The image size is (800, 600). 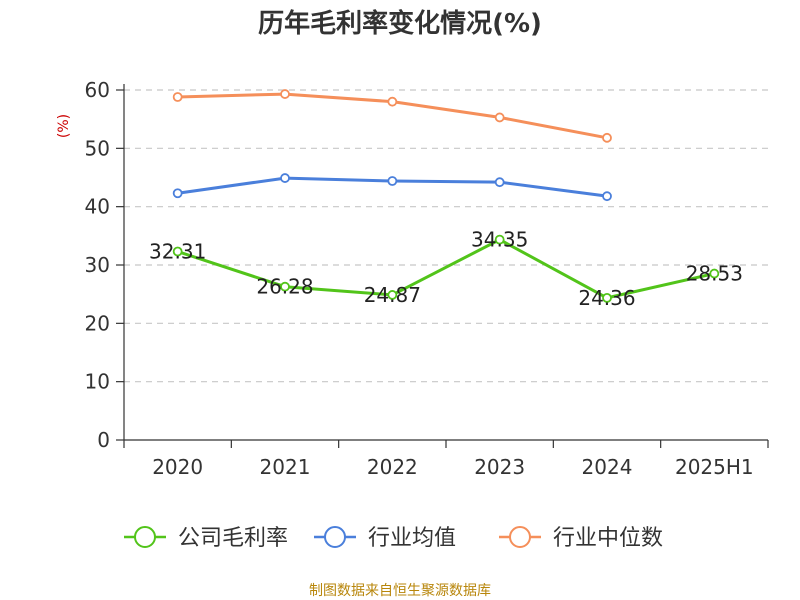 I want to click on y-tick-label: 10, so click(x=97, y=382).